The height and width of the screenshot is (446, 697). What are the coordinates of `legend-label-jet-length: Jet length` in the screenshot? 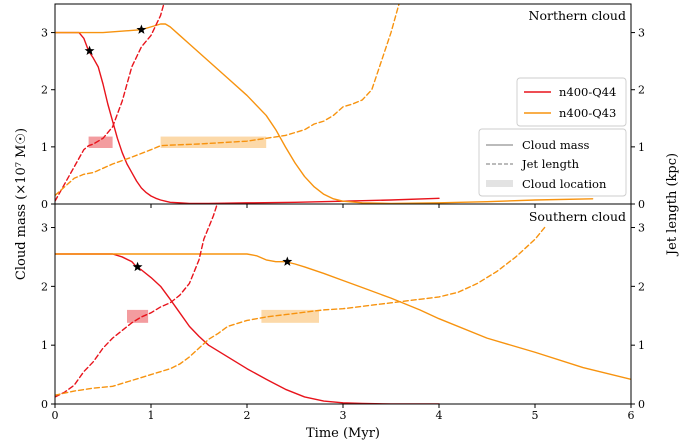 It's located at (550, 164).